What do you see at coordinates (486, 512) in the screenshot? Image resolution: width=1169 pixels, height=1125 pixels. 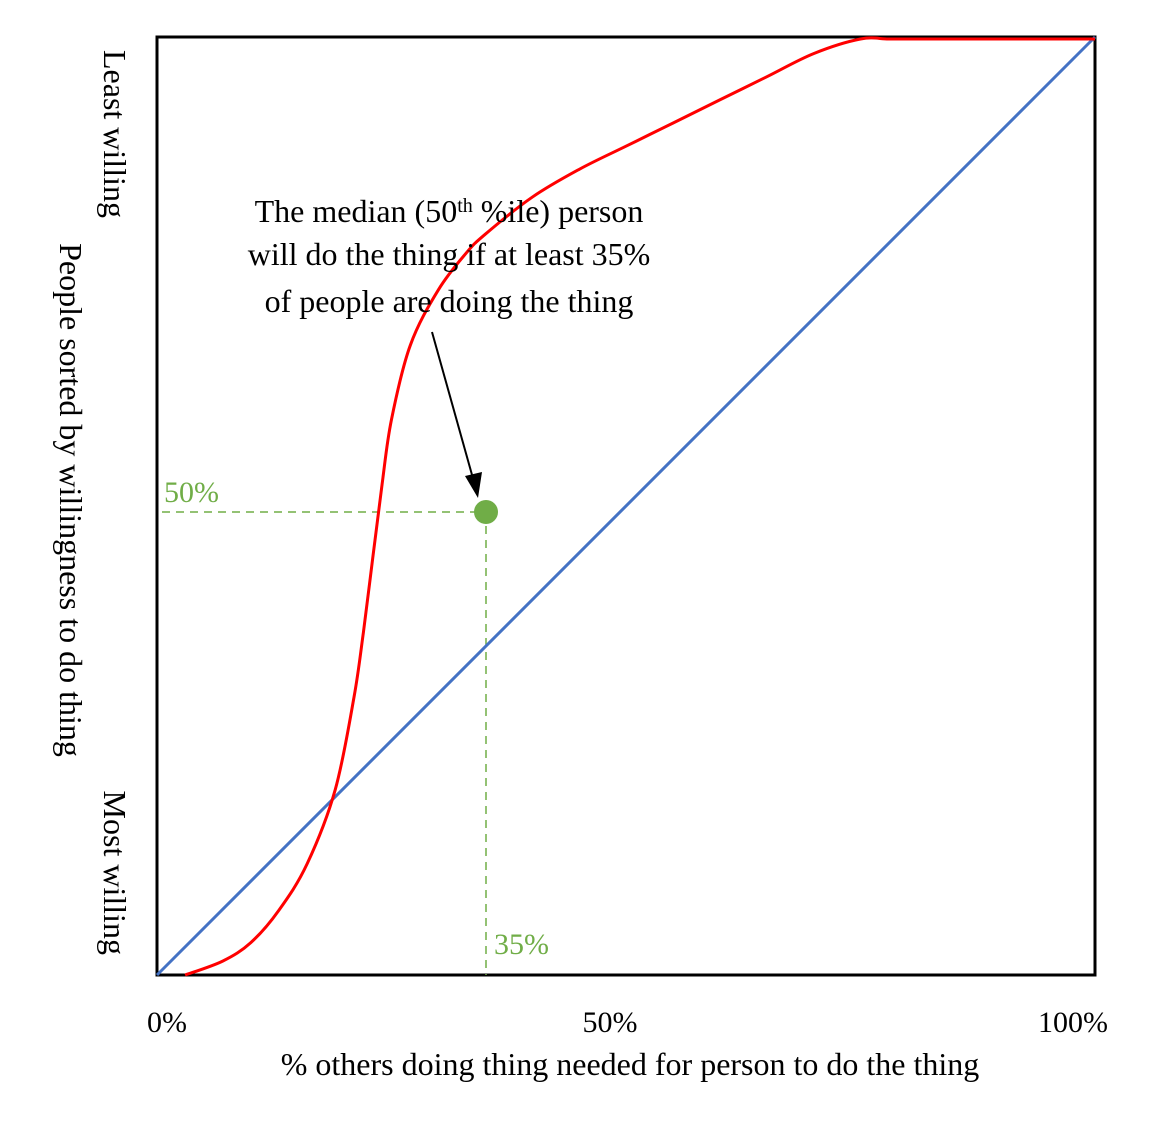 I see `median-point-marker` at bounding box center [486, 512].